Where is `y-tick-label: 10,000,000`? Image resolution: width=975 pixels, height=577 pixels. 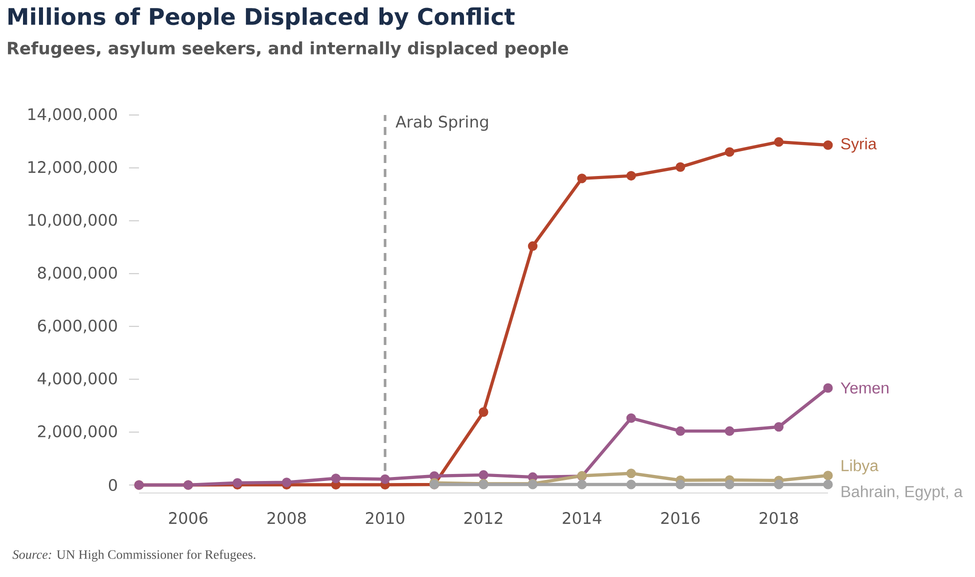 y-tick-label: 10,000,000 is located at coordinates (72, 221).